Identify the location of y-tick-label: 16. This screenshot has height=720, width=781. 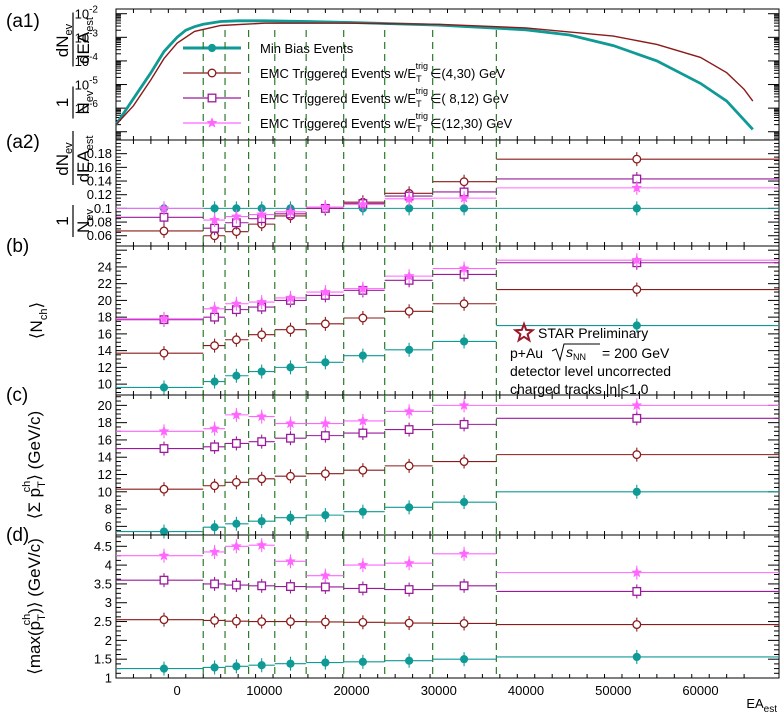
(105, 439).